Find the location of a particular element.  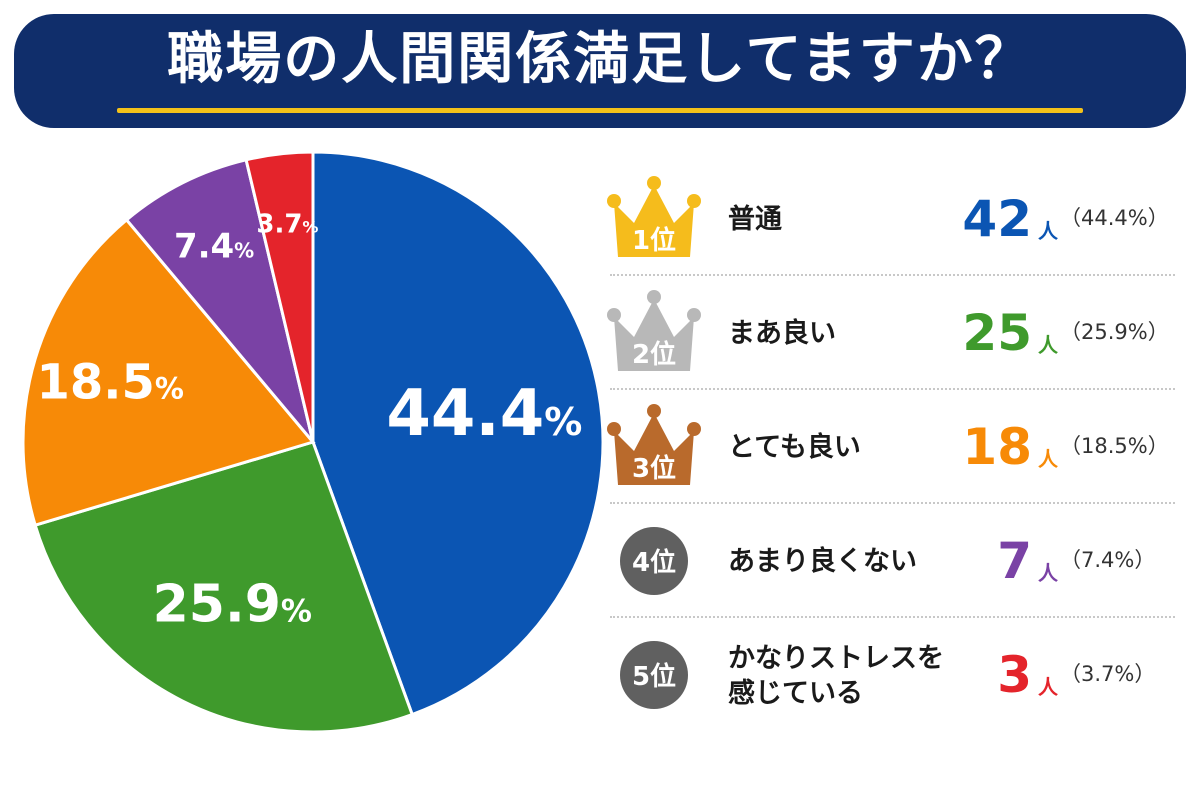

rank-label: 普通 is located at coordinates (755, 220).